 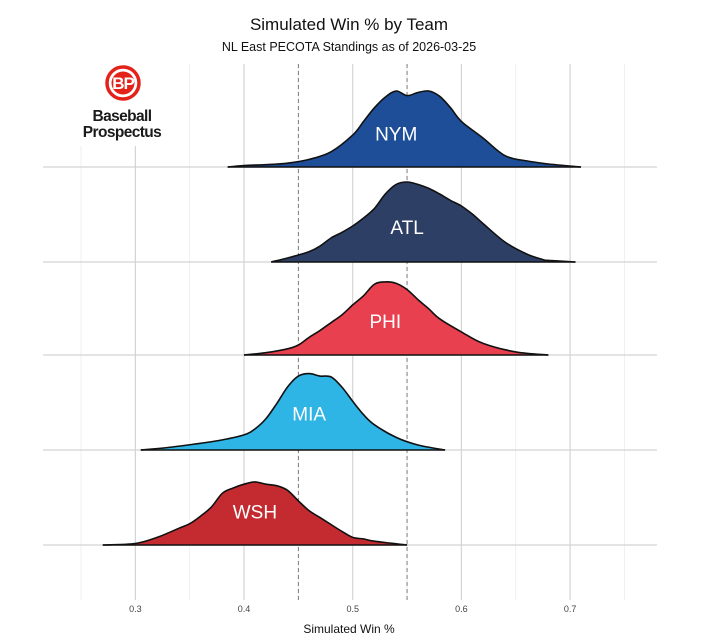 I want to click on ridge-outline-nym, so click(x=404, y=129).